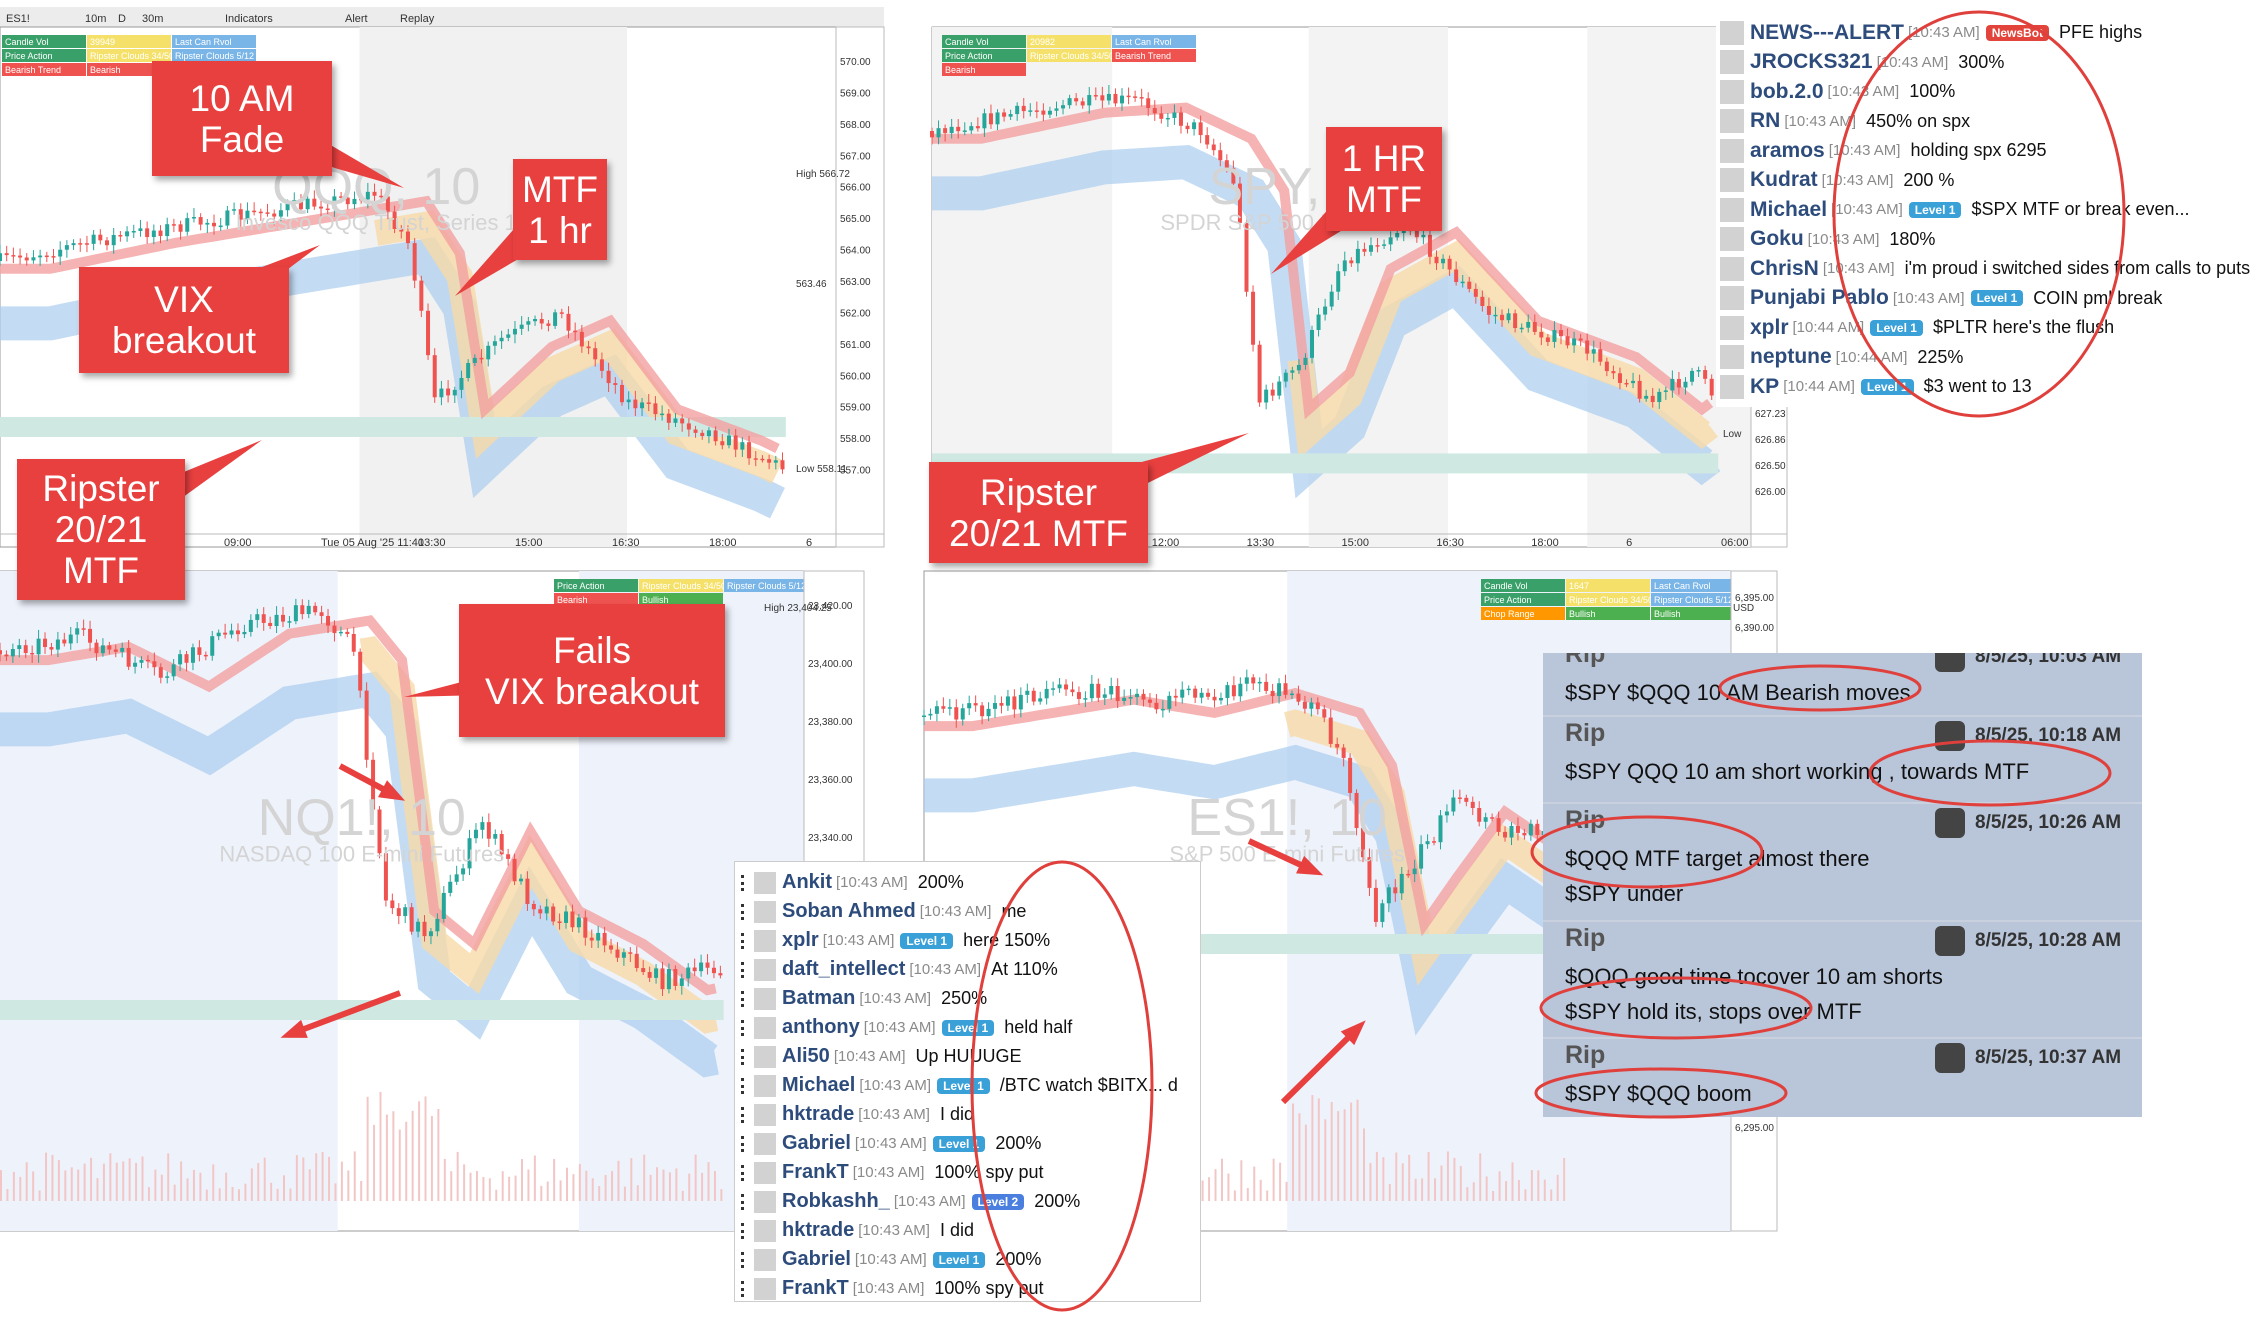 This screenshot has height=1321, width=2265. What do you see at coordinates (1754, 598) in the screenshot?
I see `price-label: 6,395.00` at bounding box center [1754, 598].